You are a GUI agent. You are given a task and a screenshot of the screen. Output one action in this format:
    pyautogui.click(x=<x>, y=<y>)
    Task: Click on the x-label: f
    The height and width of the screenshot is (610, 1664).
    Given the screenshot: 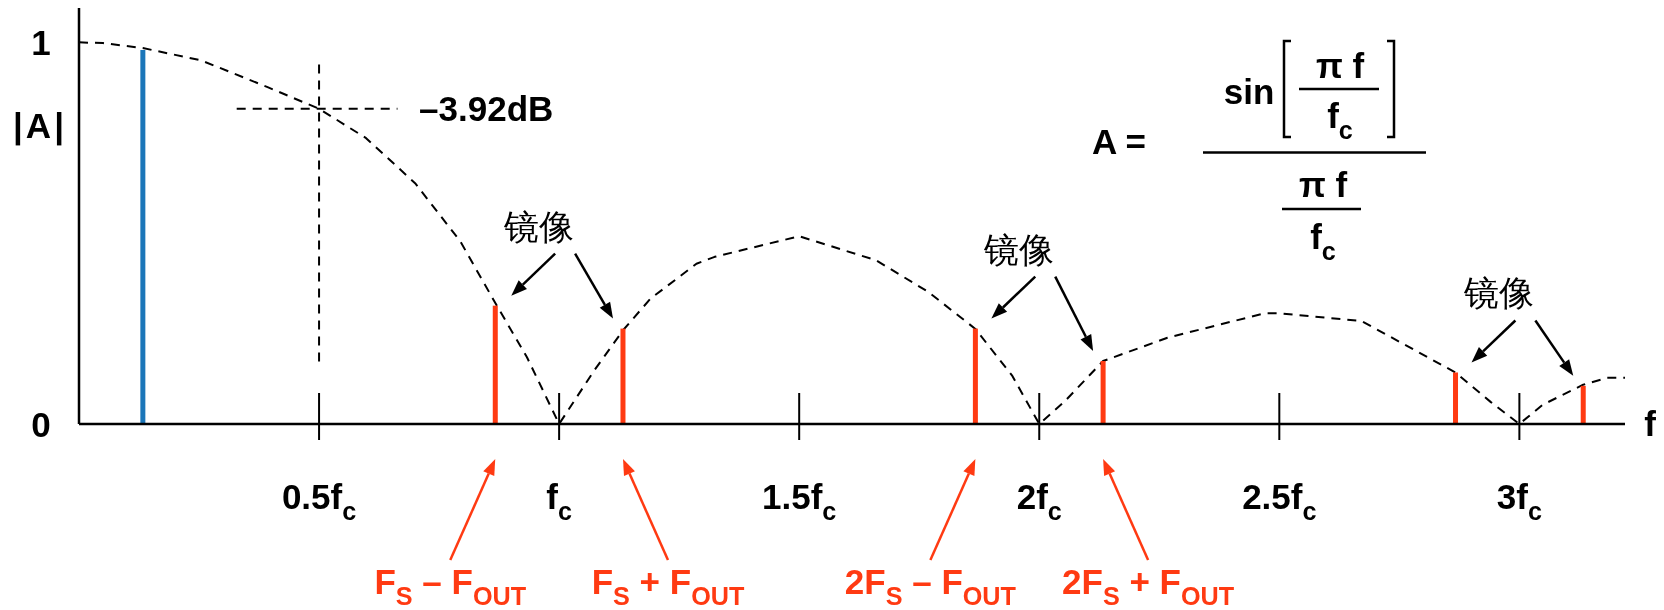 What is the action you would take?
    pyautogui.click(x=1650, y=423)
    